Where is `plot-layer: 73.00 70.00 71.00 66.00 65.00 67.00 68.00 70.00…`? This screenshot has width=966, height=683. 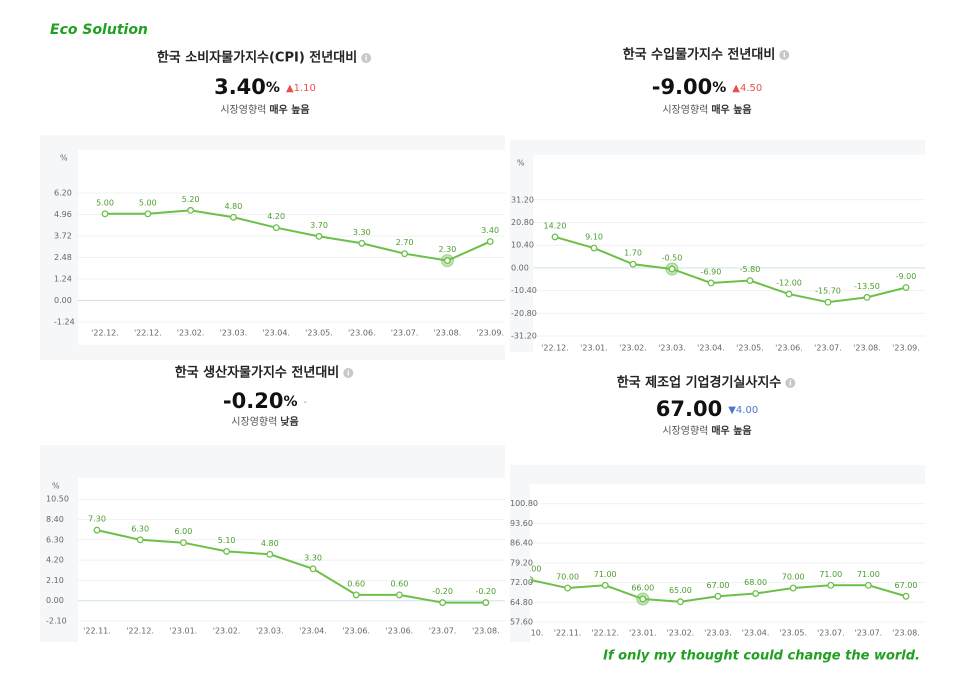 plot-layer: 73.00 70.00 71.00 66.00 65.00 67.00 68.00 70.00… is located at coordinates (722, 563).